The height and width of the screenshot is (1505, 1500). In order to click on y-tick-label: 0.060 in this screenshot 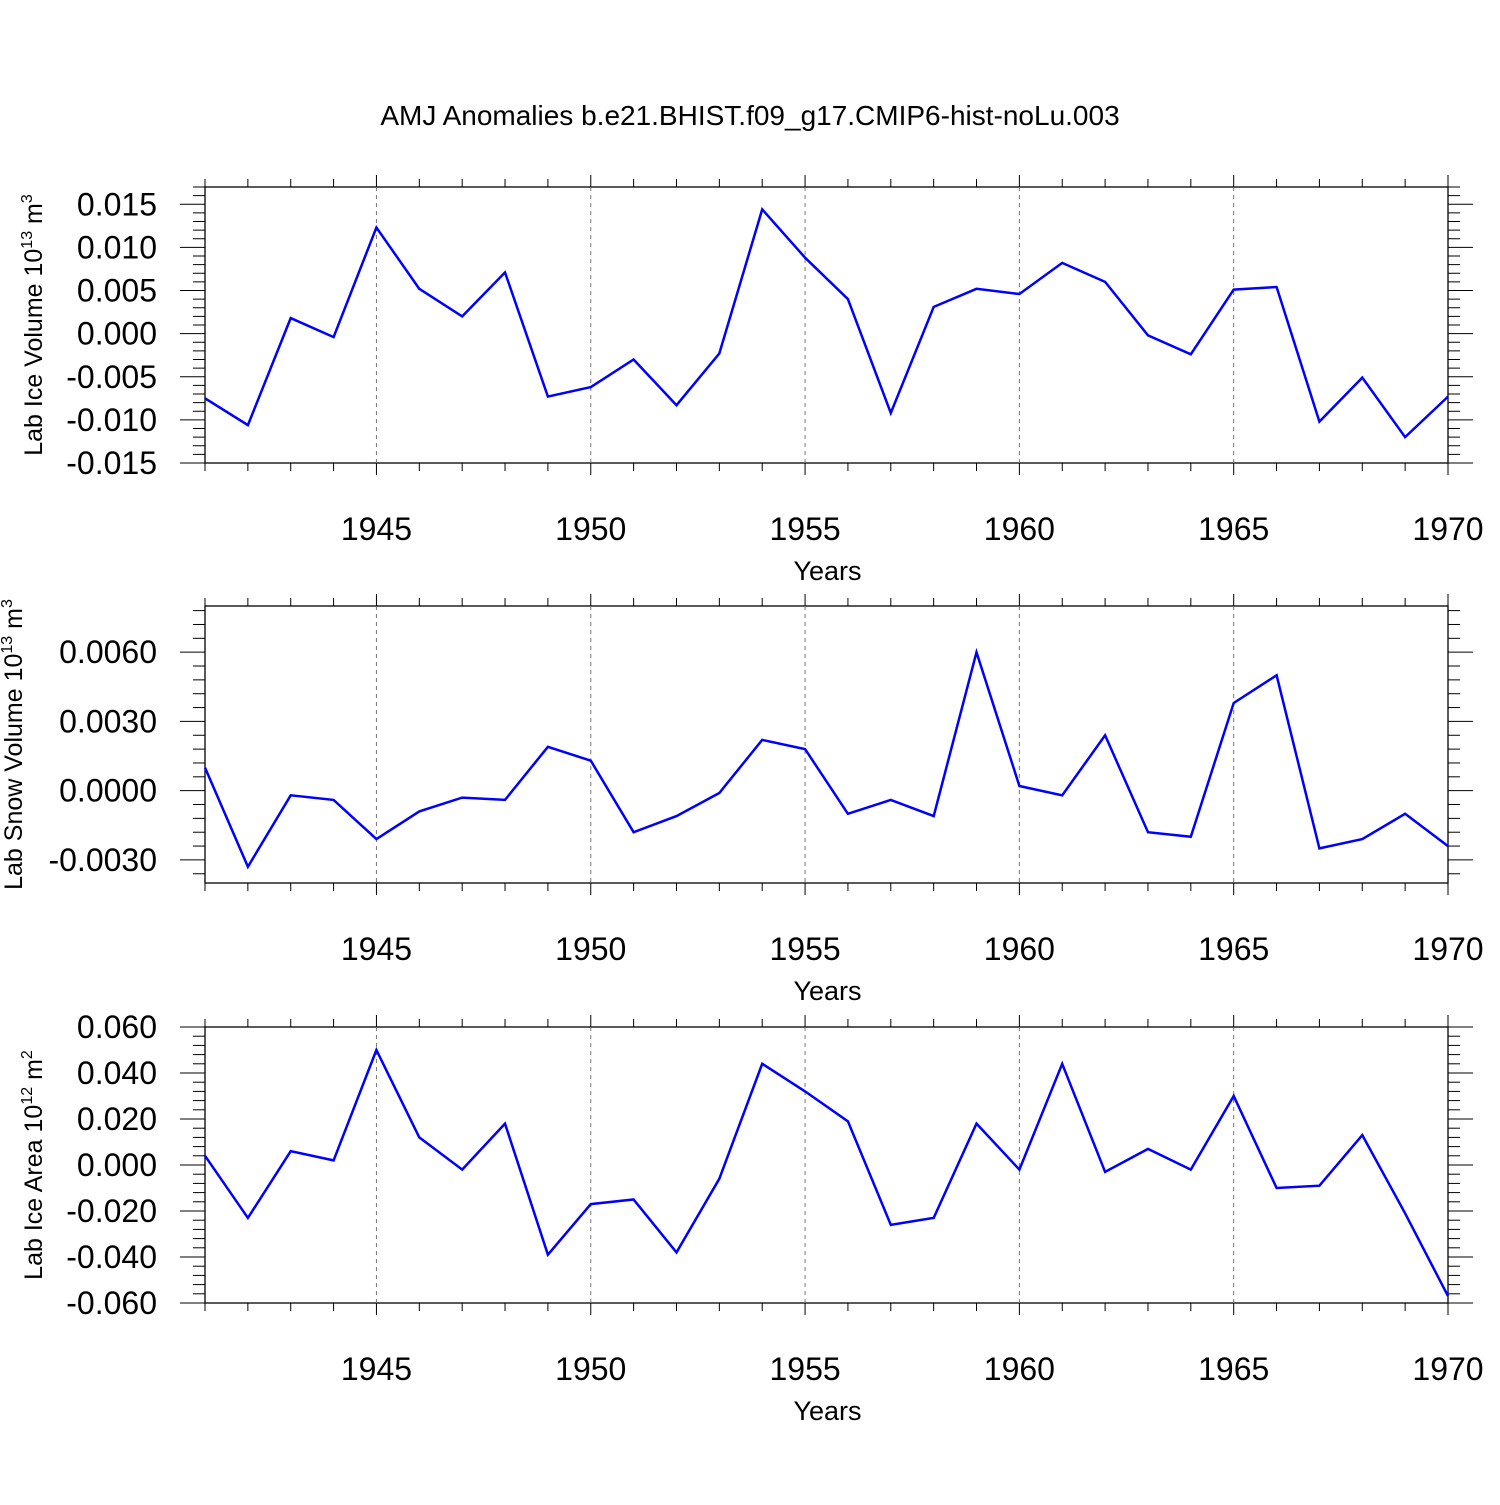, I will do `click(117, 1027)`.